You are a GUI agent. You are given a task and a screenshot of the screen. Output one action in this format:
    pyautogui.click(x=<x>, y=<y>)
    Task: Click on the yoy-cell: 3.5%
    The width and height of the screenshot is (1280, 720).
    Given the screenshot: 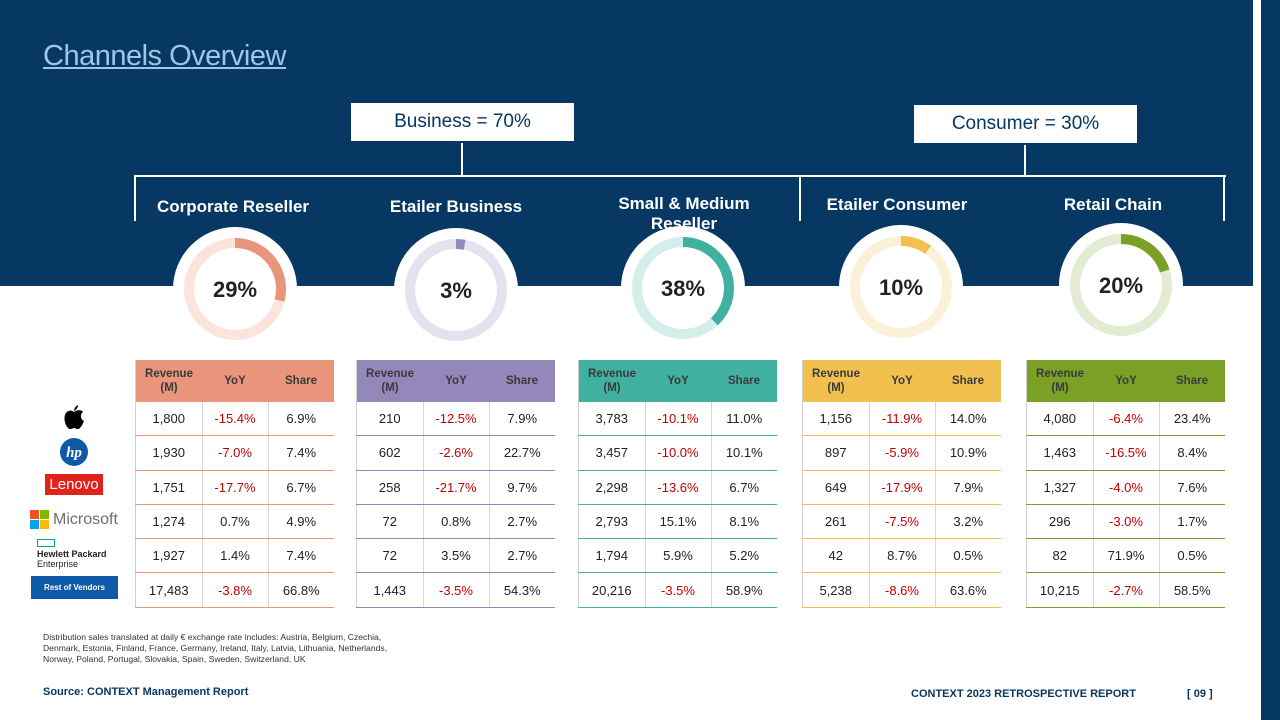 What is the action you would take?
    pyautogui.click(x=456, y=556)
    